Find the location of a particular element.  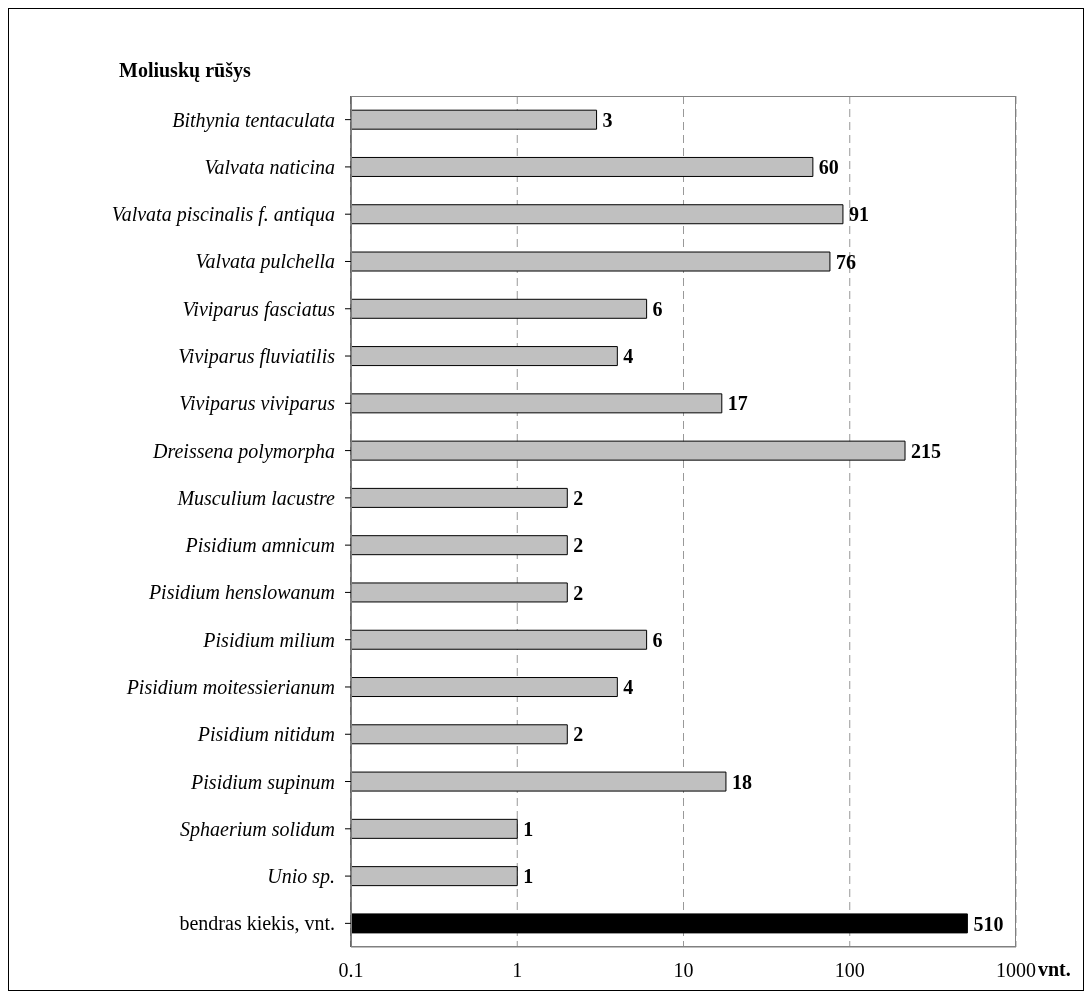

y-tick-label: bendras kiekis, vnt. is located at coordinates (257, 923).